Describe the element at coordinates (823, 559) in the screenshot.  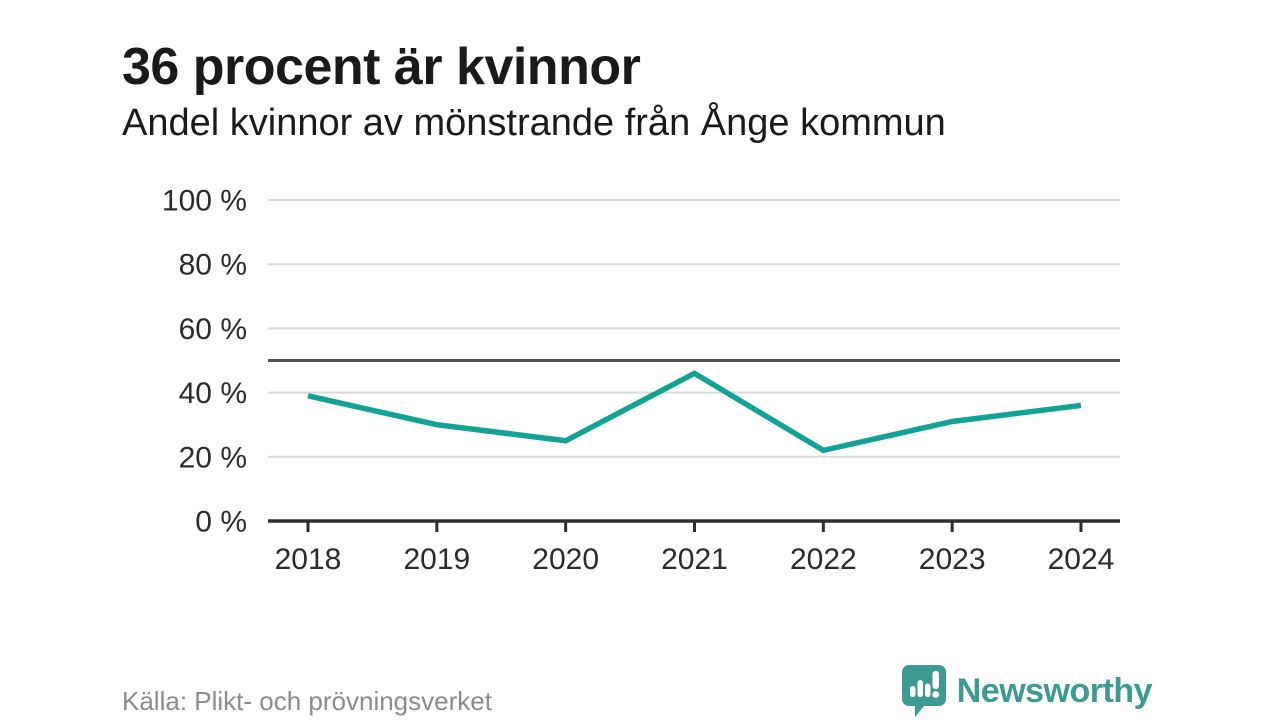
I see `x-axis-label: 2022` at that location.